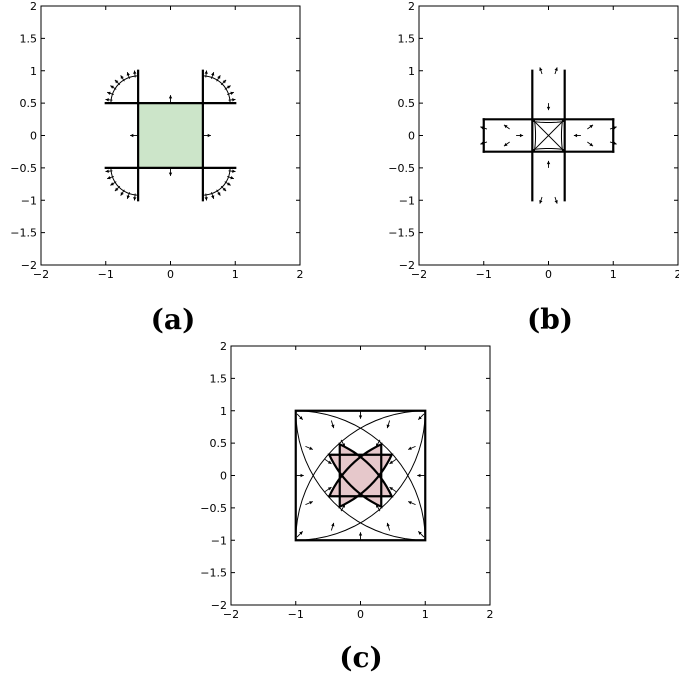 The height and width of the screenshot is (681, 679). Describe the element at coordinates (29, 103) in the screenshot. I see `panel-a-ytick-label: 0.5` at that location.